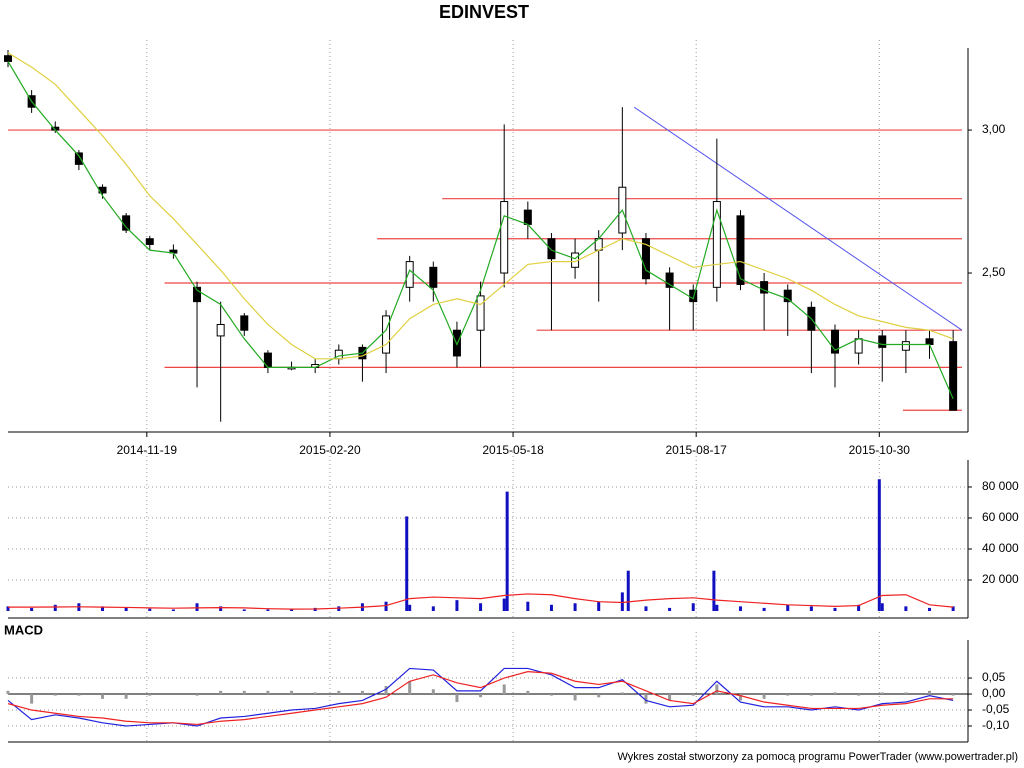 This screenshot has height=768, width=1024. I want to click on y-tick-label: 0,00, so click(994, 693).